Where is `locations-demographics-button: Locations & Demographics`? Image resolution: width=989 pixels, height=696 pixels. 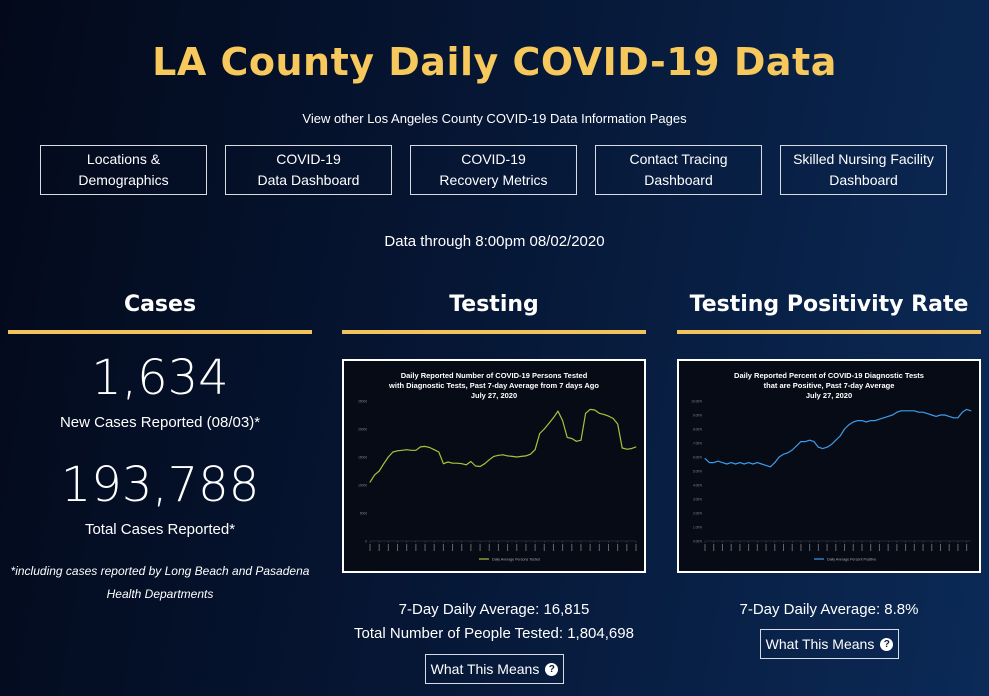
locations-demographics-button: Locations & Demographics is located at coordinates (123, 170).